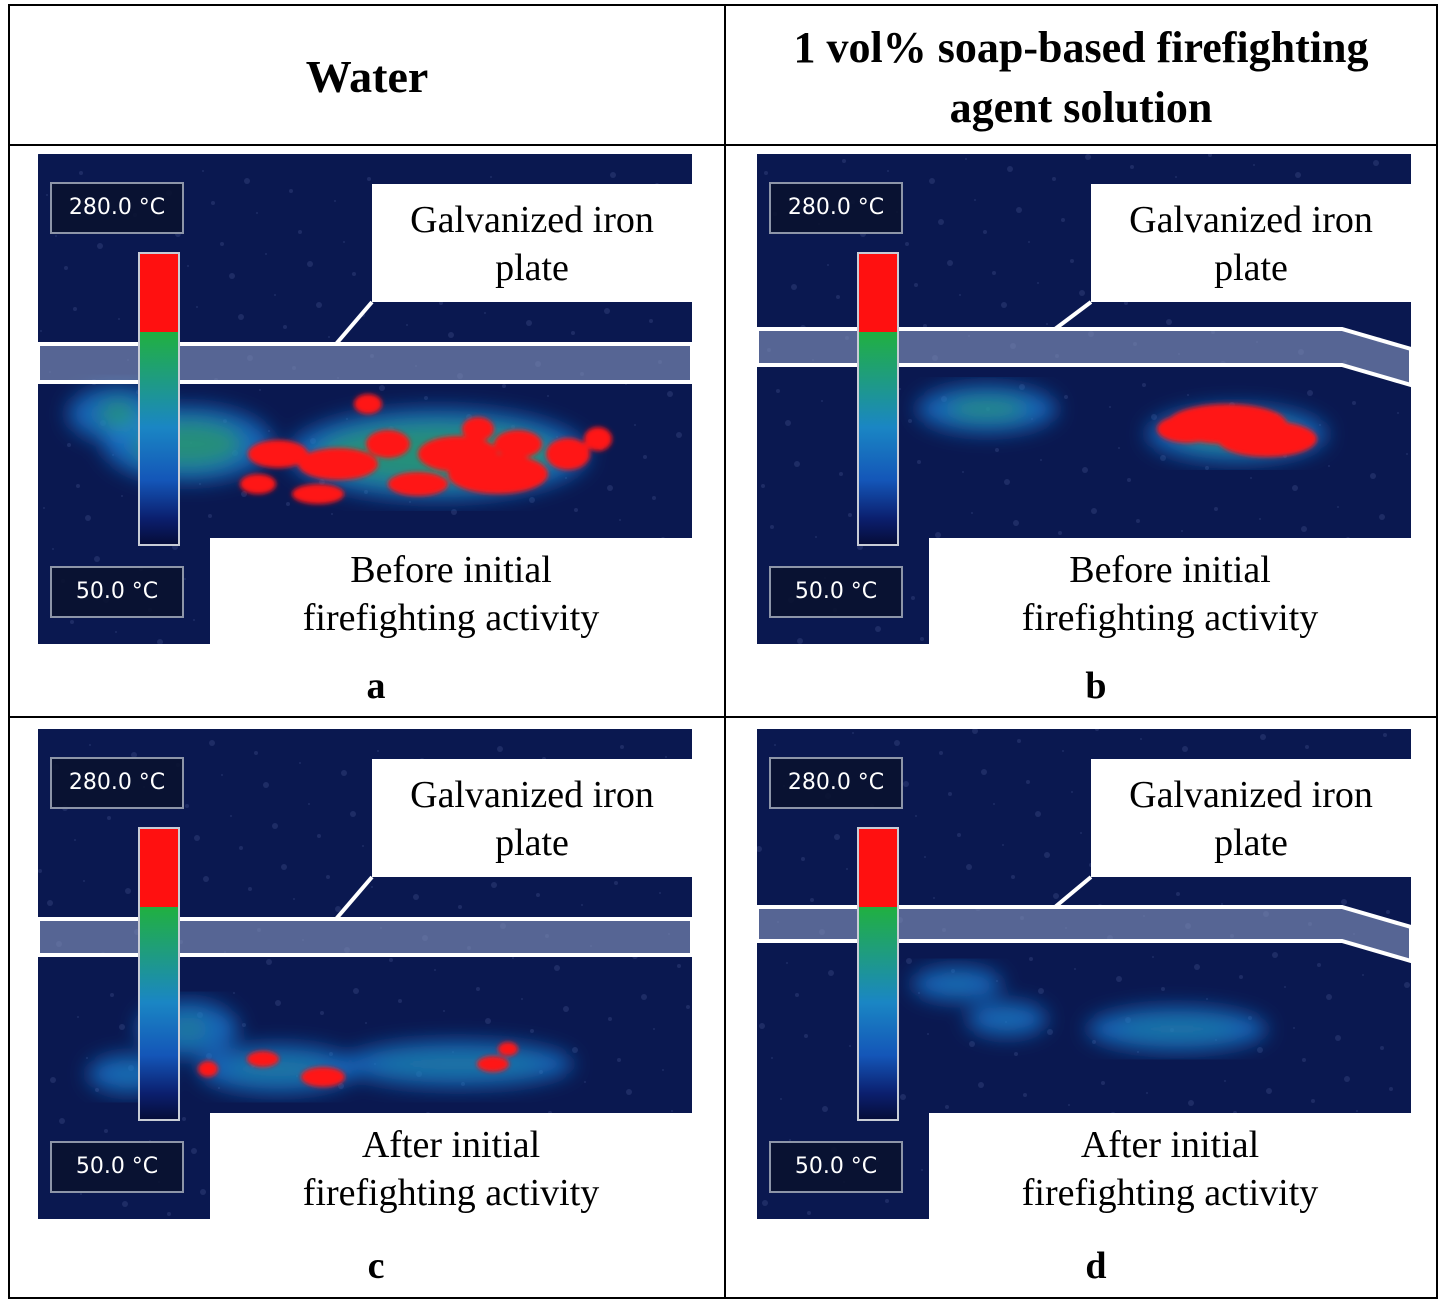 This screenshot has width=1446, height=1303. What do you see at coordinates (367, 76) in the screenshot?
I see `column-header-water: Water` at bounding box center [367, 76].